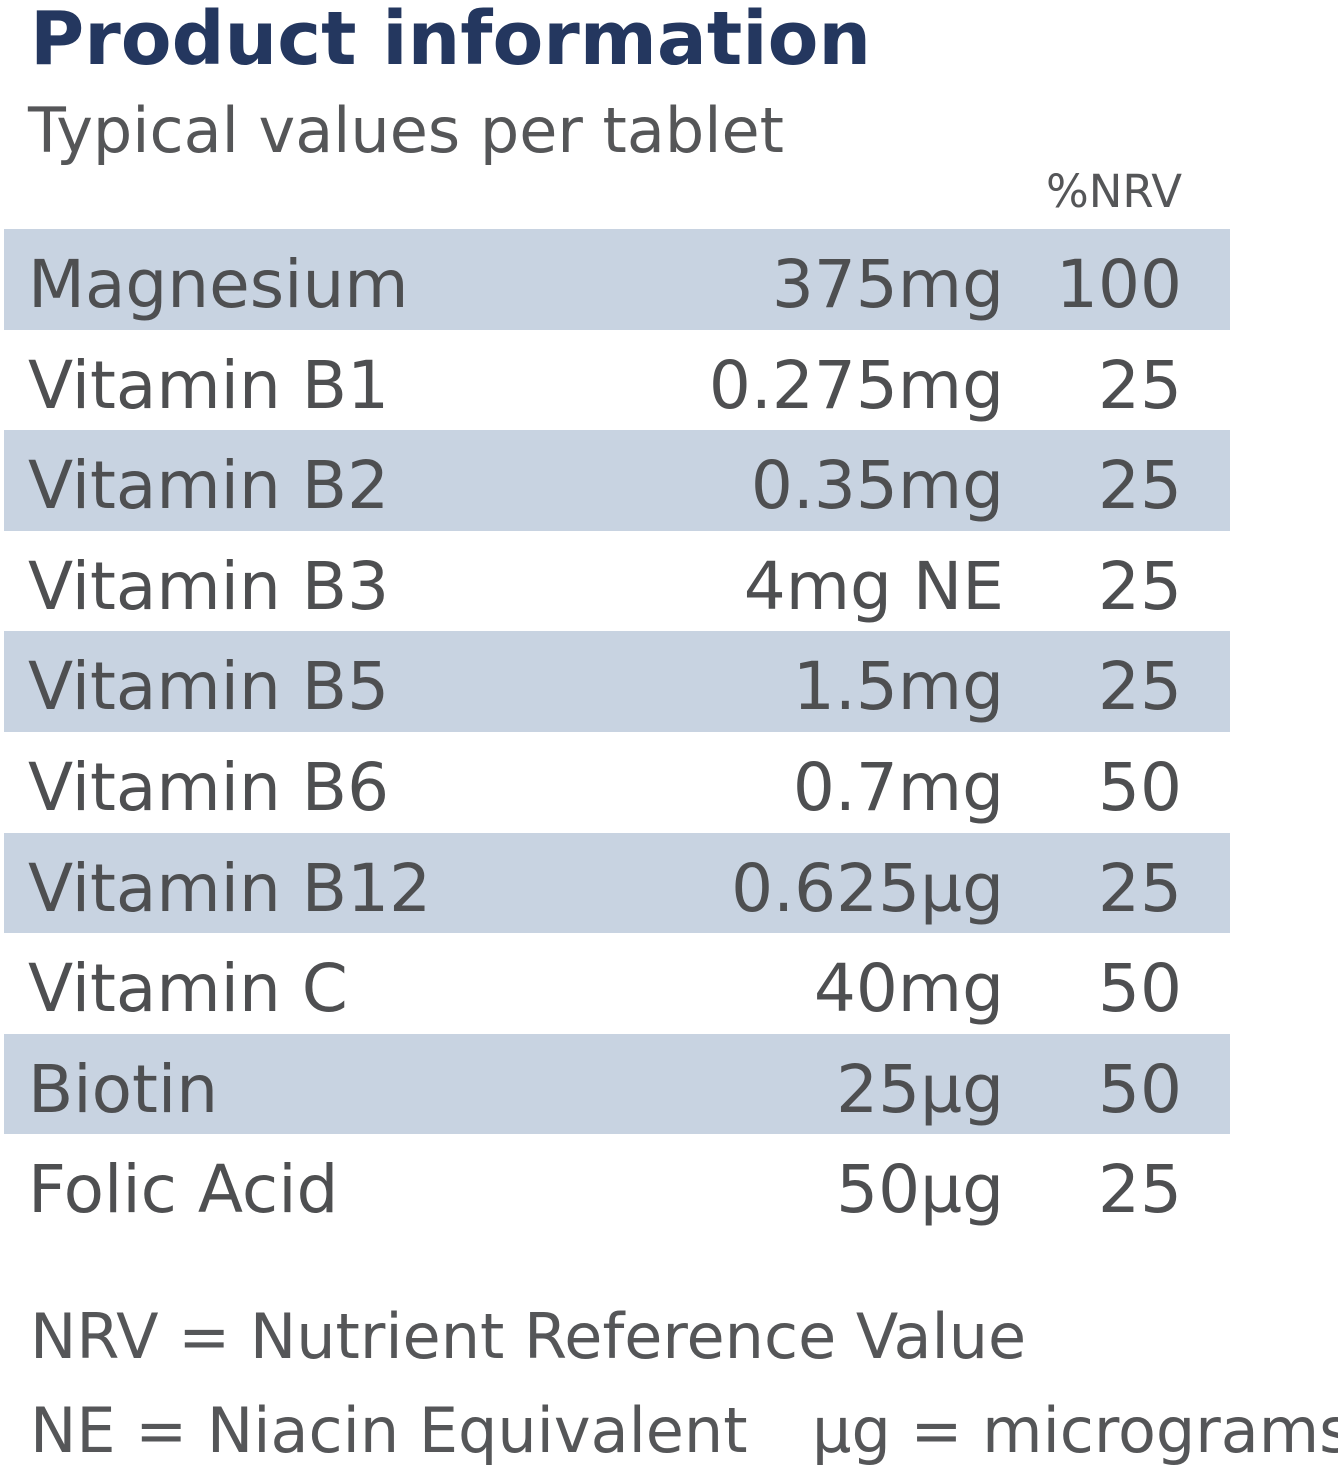 The height and width of the screenshot is (1467, 1338). Describe the element at coordinates (389, 1430) in the screenshot. I see `footnote-ne: NE = Niacin Equivalent` at that location.